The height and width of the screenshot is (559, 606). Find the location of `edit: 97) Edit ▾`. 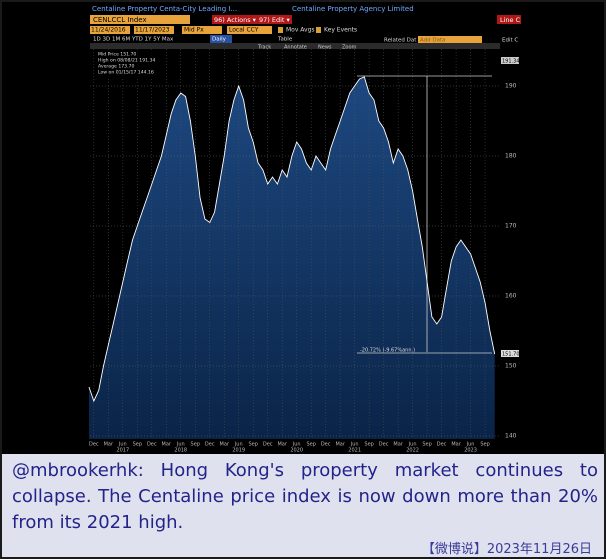

edit: 97) Edit ▾ is located at coordinates (275, 20).